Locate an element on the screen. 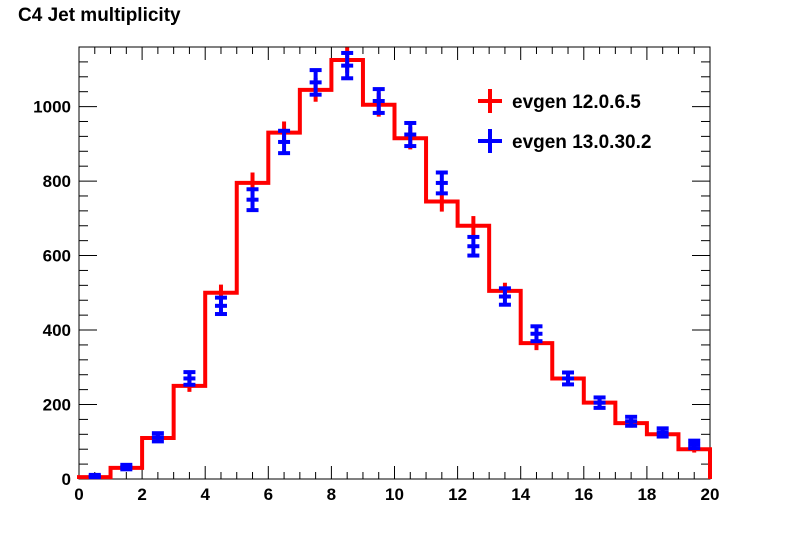 The image size is (788, 533). x-tick-label: 16 is located at coordinates (583, 494).